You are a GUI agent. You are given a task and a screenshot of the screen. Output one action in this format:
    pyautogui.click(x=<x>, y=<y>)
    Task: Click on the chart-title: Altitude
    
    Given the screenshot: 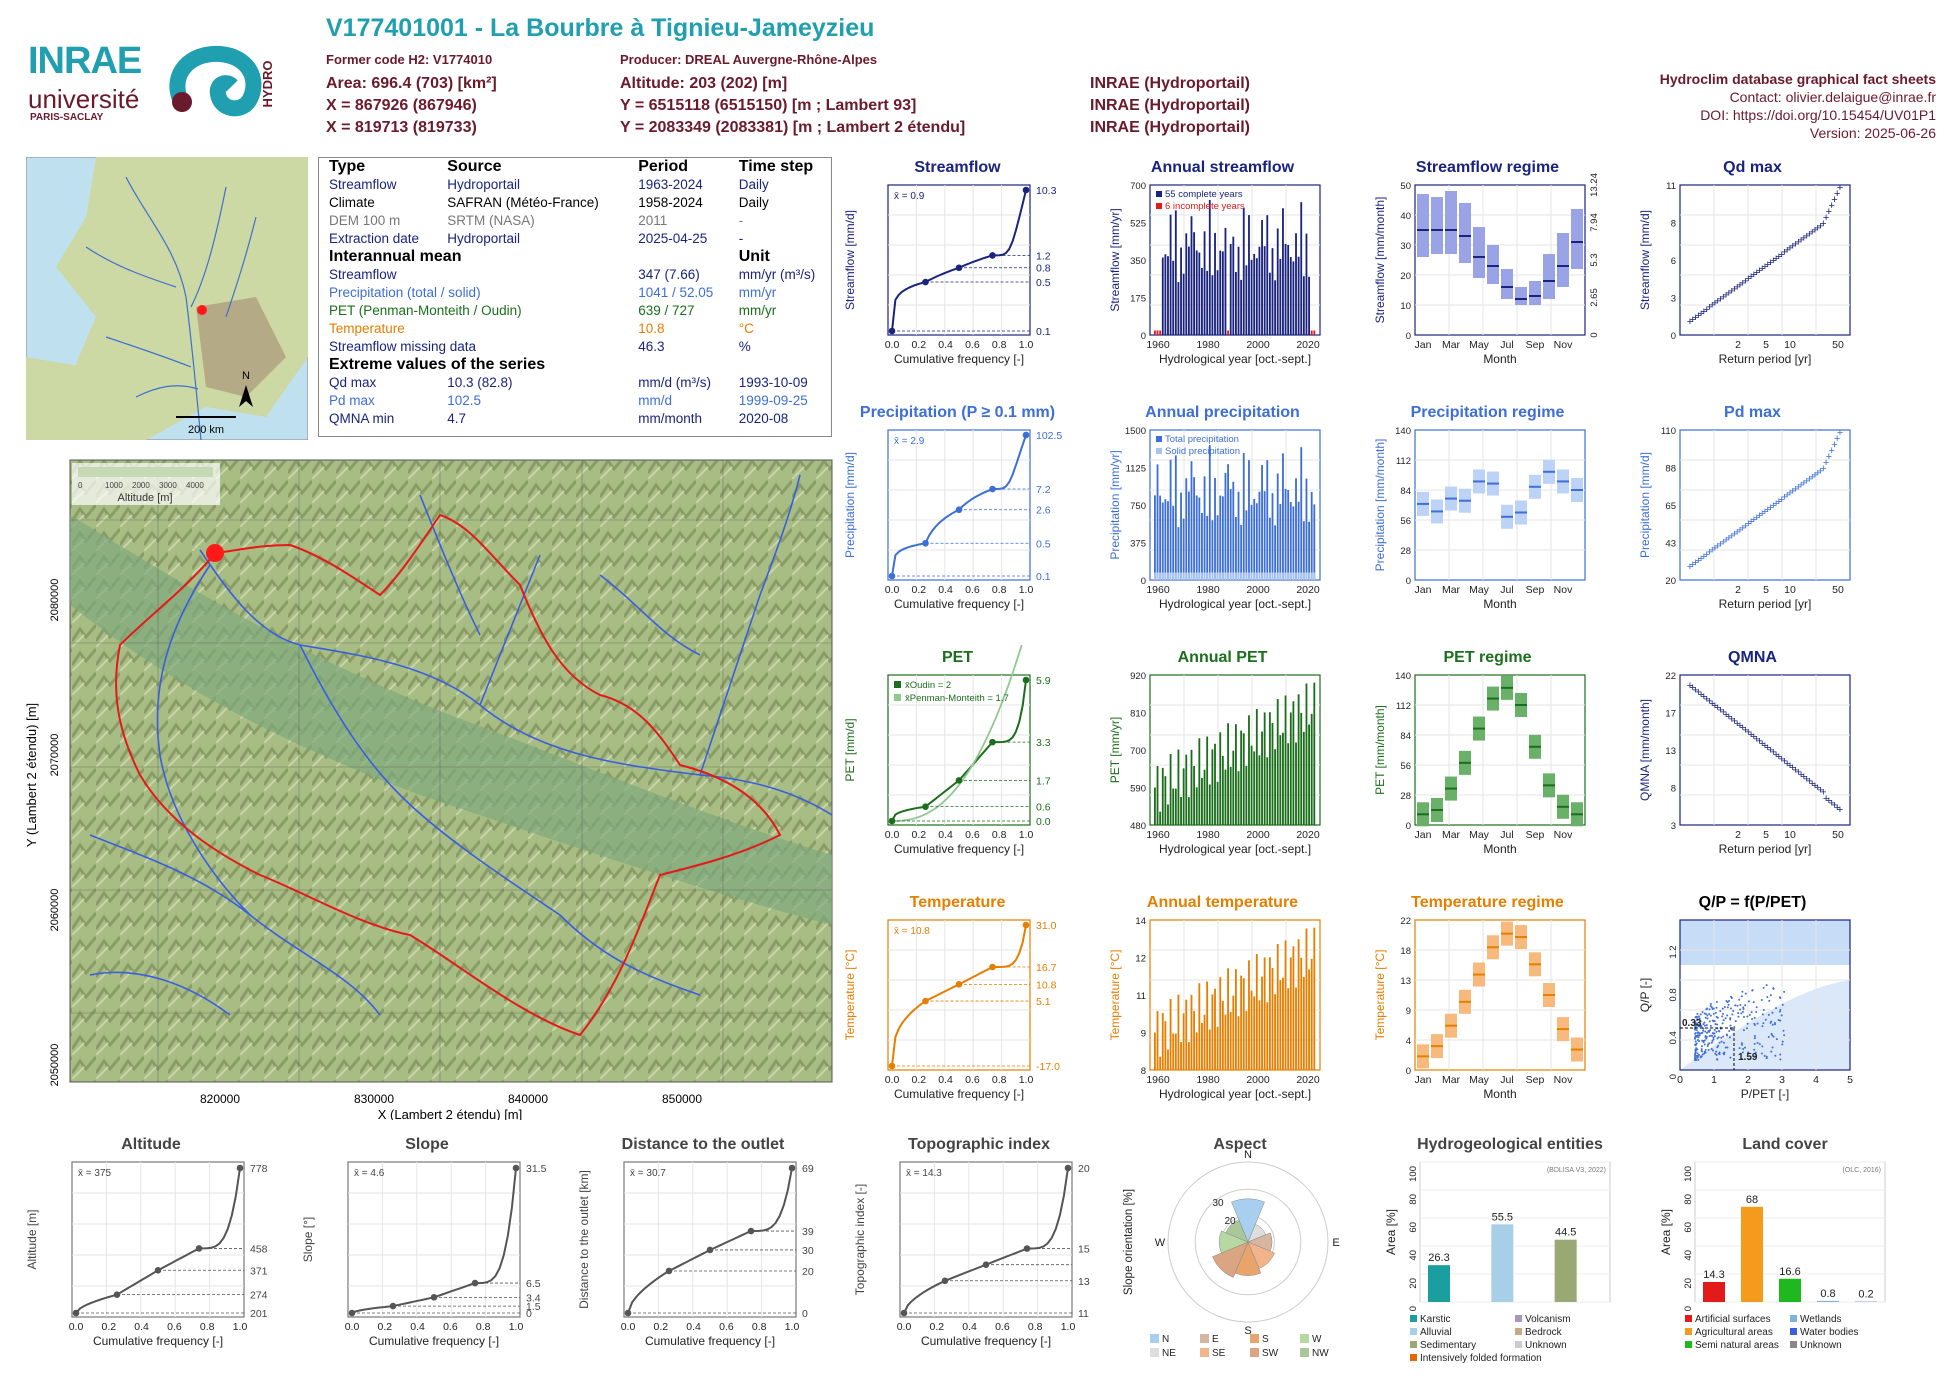 What is the action you would take?
    pyautogui.click(x=151, y=1144)
    